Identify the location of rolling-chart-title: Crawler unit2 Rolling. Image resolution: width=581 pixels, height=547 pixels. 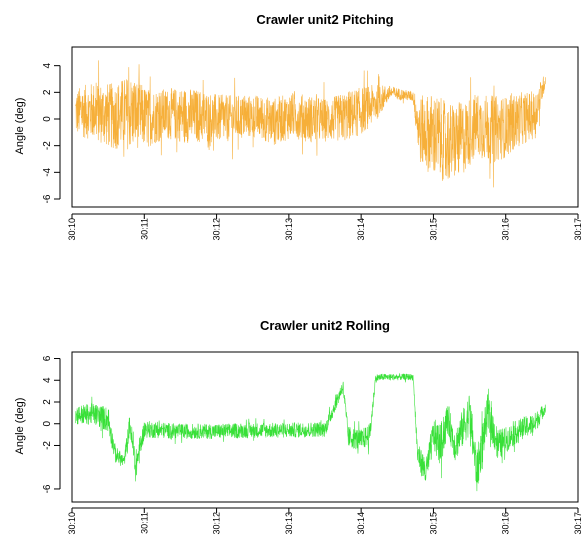
(325, 325).